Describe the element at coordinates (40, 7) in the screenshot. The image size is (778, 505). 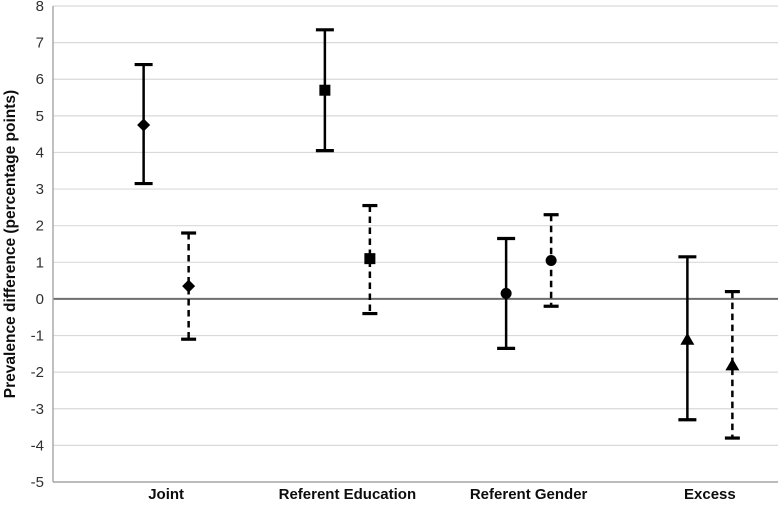
I see `y-tick-label: 8` at that location.